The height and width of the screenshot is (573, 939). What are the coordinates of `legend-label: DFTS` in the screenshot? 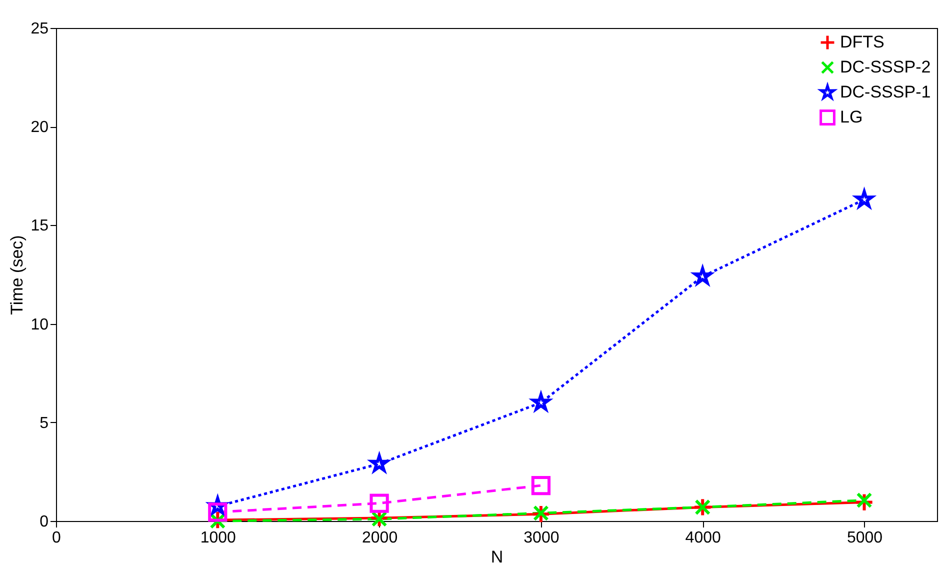 It's located at (862, 42).